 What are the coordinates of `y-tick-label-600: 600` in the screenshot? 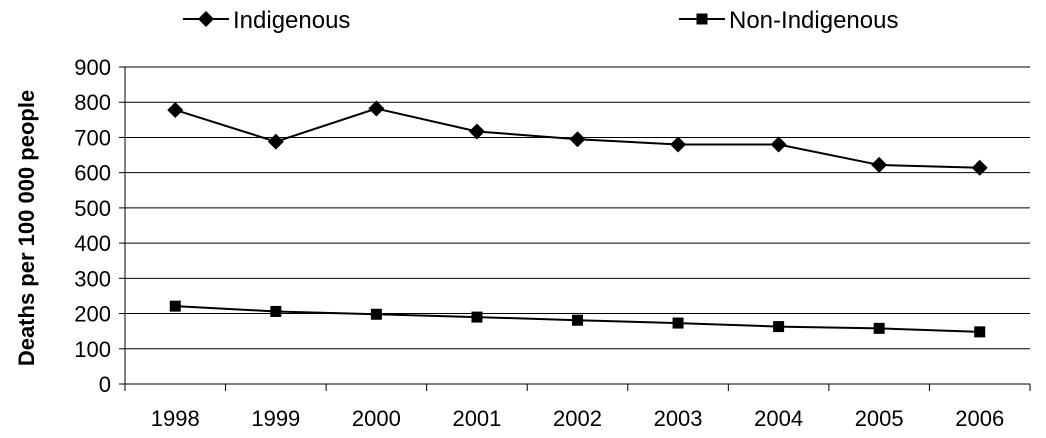 It's located at (92, 173).